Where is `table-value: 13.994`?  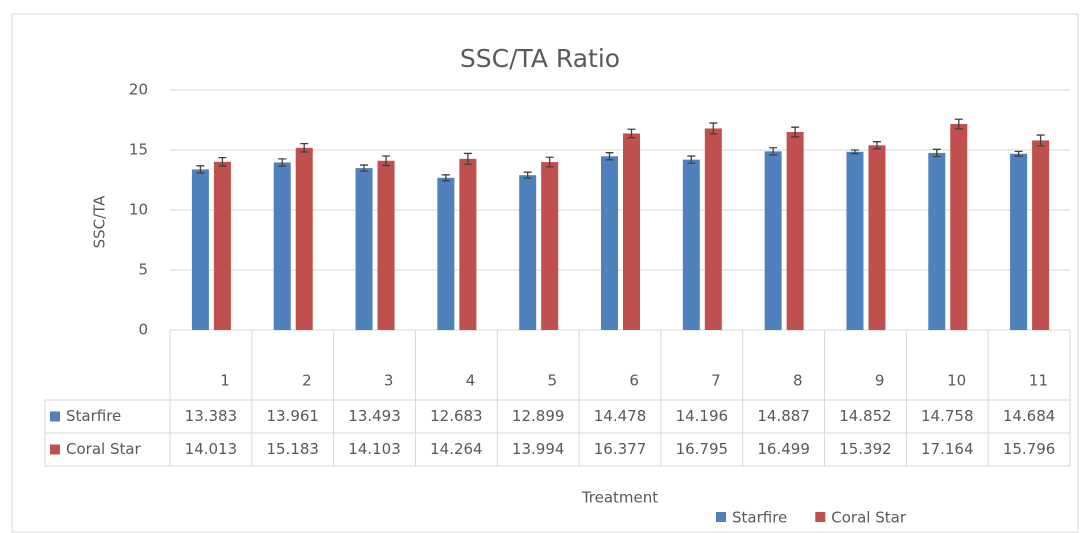 table-value: 13.994 is located at coordinates (538, 449).